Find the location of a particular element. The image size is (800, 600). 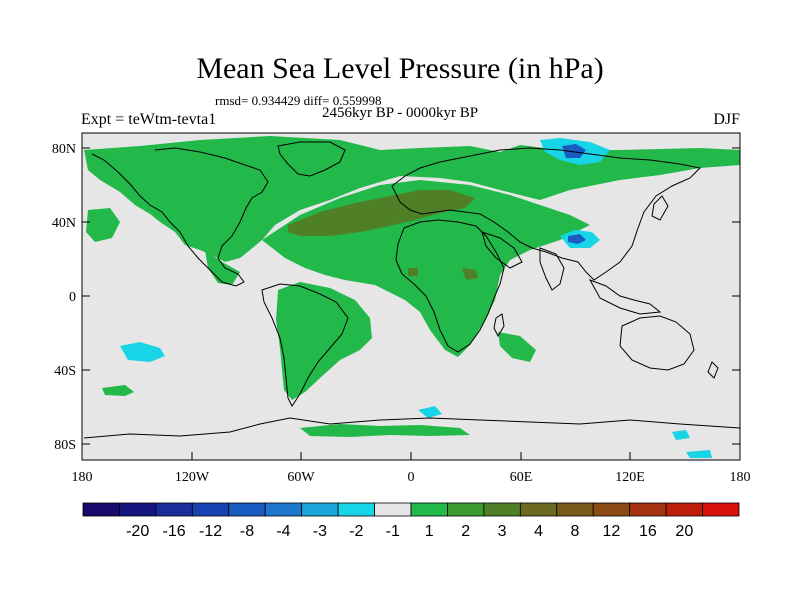

stats-line: rmsd= 0.934429 diff= 0.559998 is located at coordinates (298, 100).